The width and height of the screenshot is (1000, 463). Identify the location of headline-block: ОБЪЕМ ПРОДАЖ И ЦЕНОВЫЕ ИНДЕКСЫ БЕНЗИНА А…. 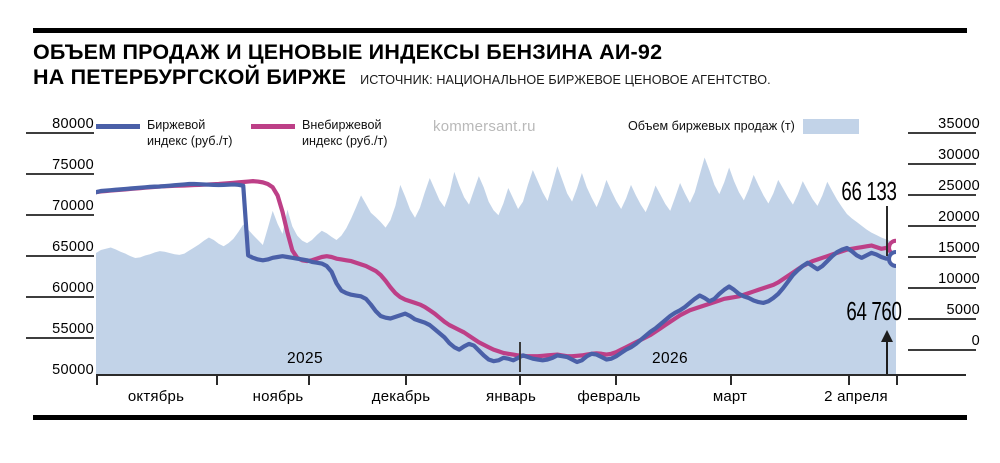
(483, 65).